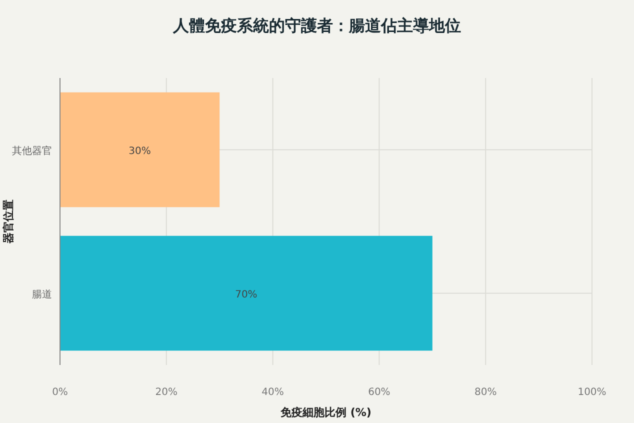 This screenshot has height=423, width=634. I want to click on chart-title: 人體免疫系統的守護者：腸道佔主導地位, so click(316, 25).